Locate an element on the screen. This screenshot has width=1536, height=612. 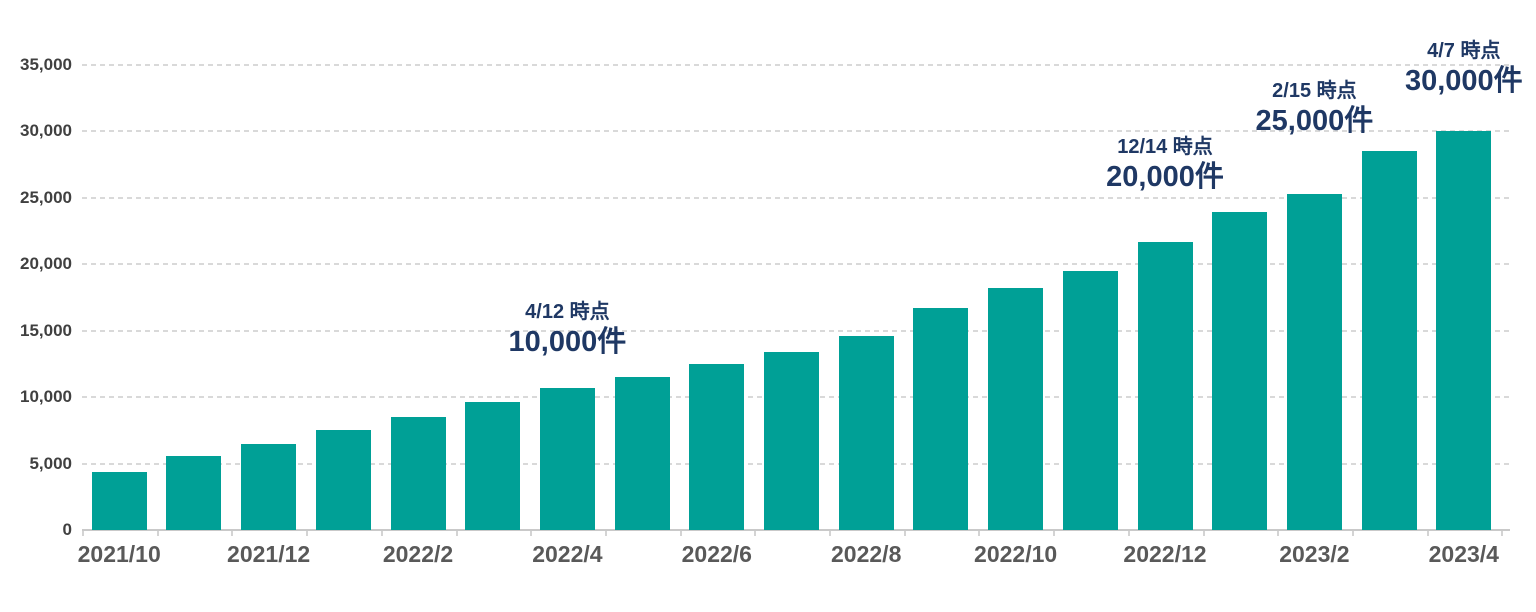
annotation-value: 10,000件 is located at coordinates (567, 342).